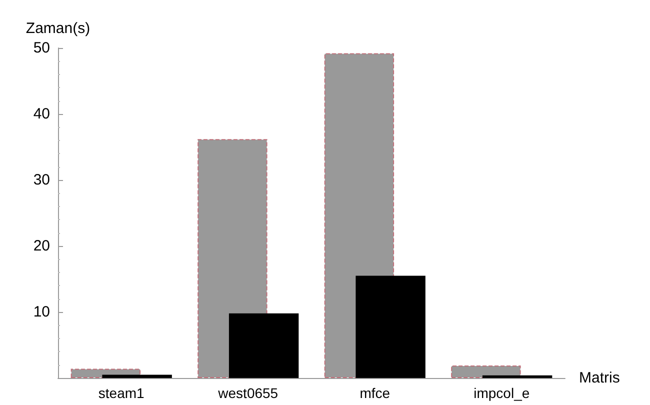 This screenshot has height=405, width=650. I want to click on y-axis-title: Zaman(s), so click(58, 28).